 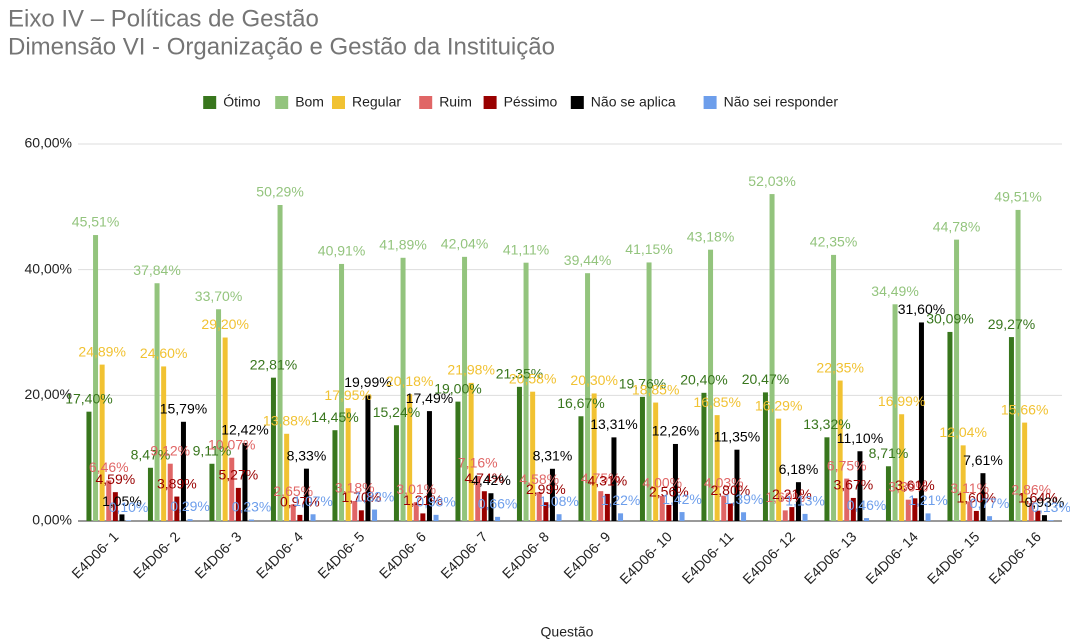 What do you see at coordinates (122, 501) in the screenshot?
I see `data-label: 1,05%` at bounding box center [122, 501].